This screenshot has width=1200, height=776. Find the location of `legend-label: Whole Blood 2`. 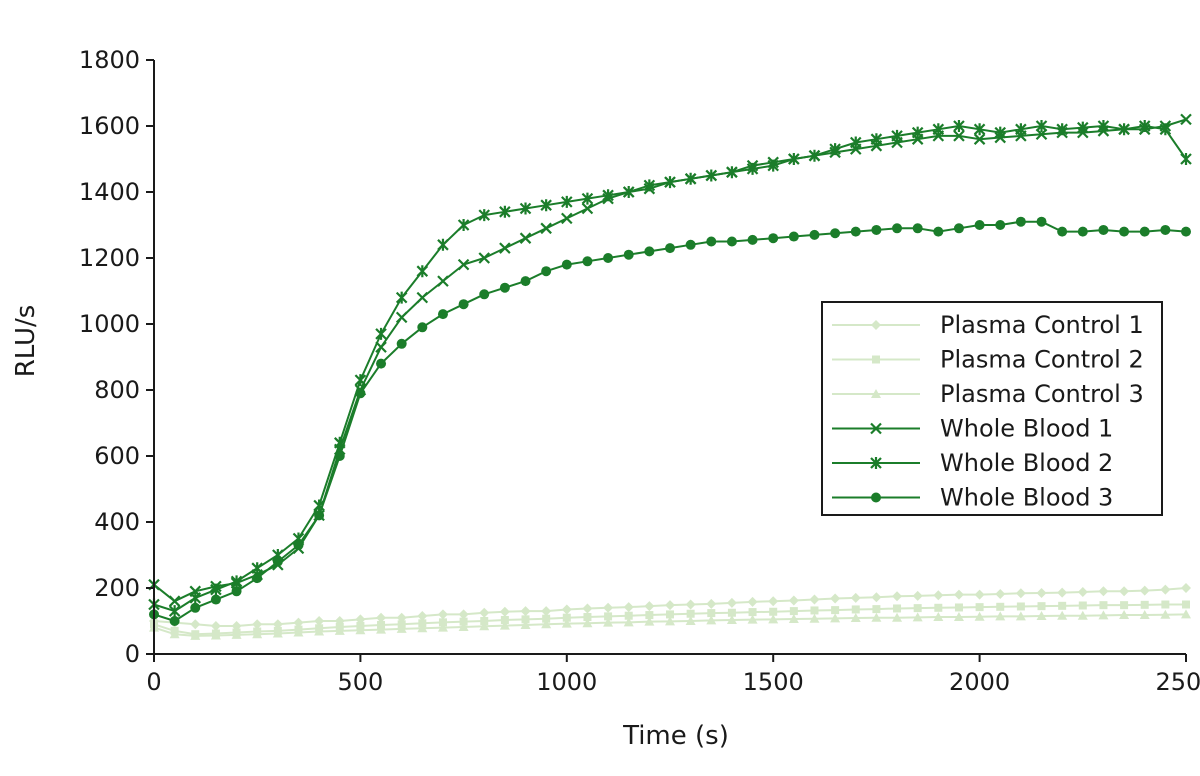

legend-label: Whole Blood 2 is located at coordinates (1026, 463).